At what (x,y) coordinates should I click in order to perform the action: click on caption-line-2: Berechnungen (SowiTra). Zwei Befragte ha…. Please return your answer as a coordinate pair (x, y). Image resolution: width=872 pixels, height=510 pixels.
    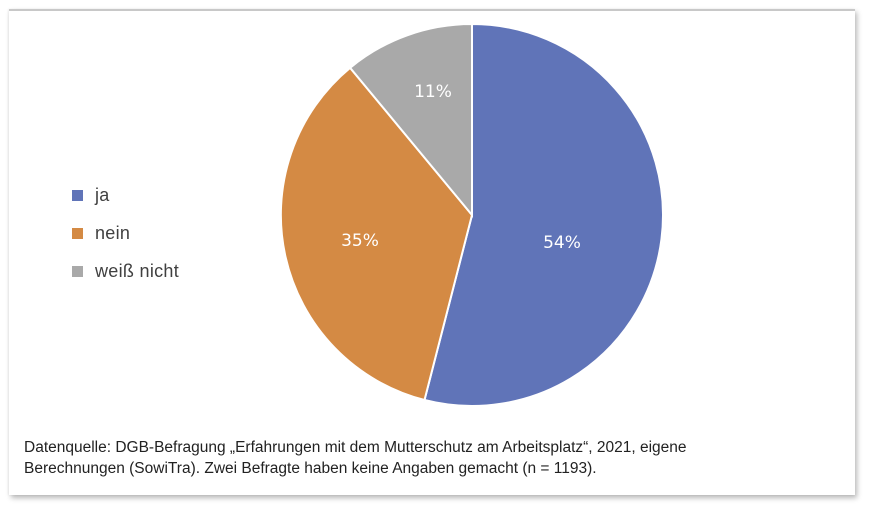
    Looking at the image, I should click on (310, 468).